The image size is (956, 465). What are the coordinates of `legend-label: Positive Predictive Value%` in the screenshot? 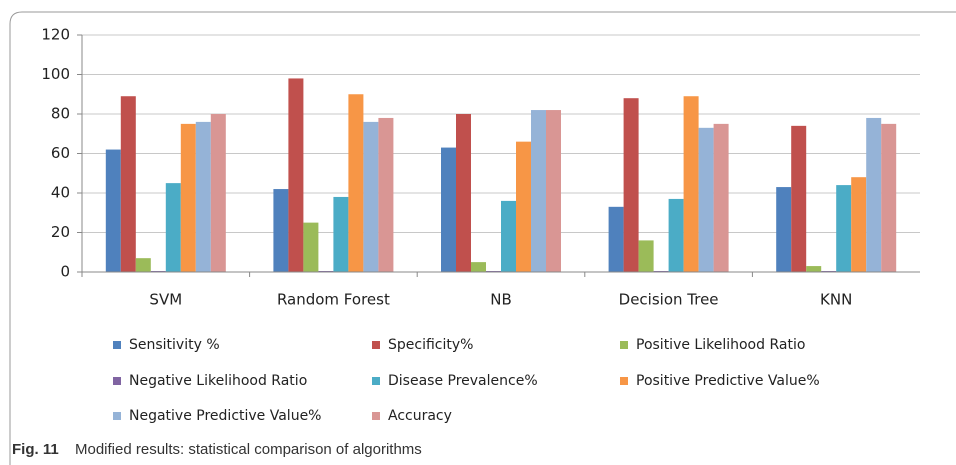 It's located at (728, 381).